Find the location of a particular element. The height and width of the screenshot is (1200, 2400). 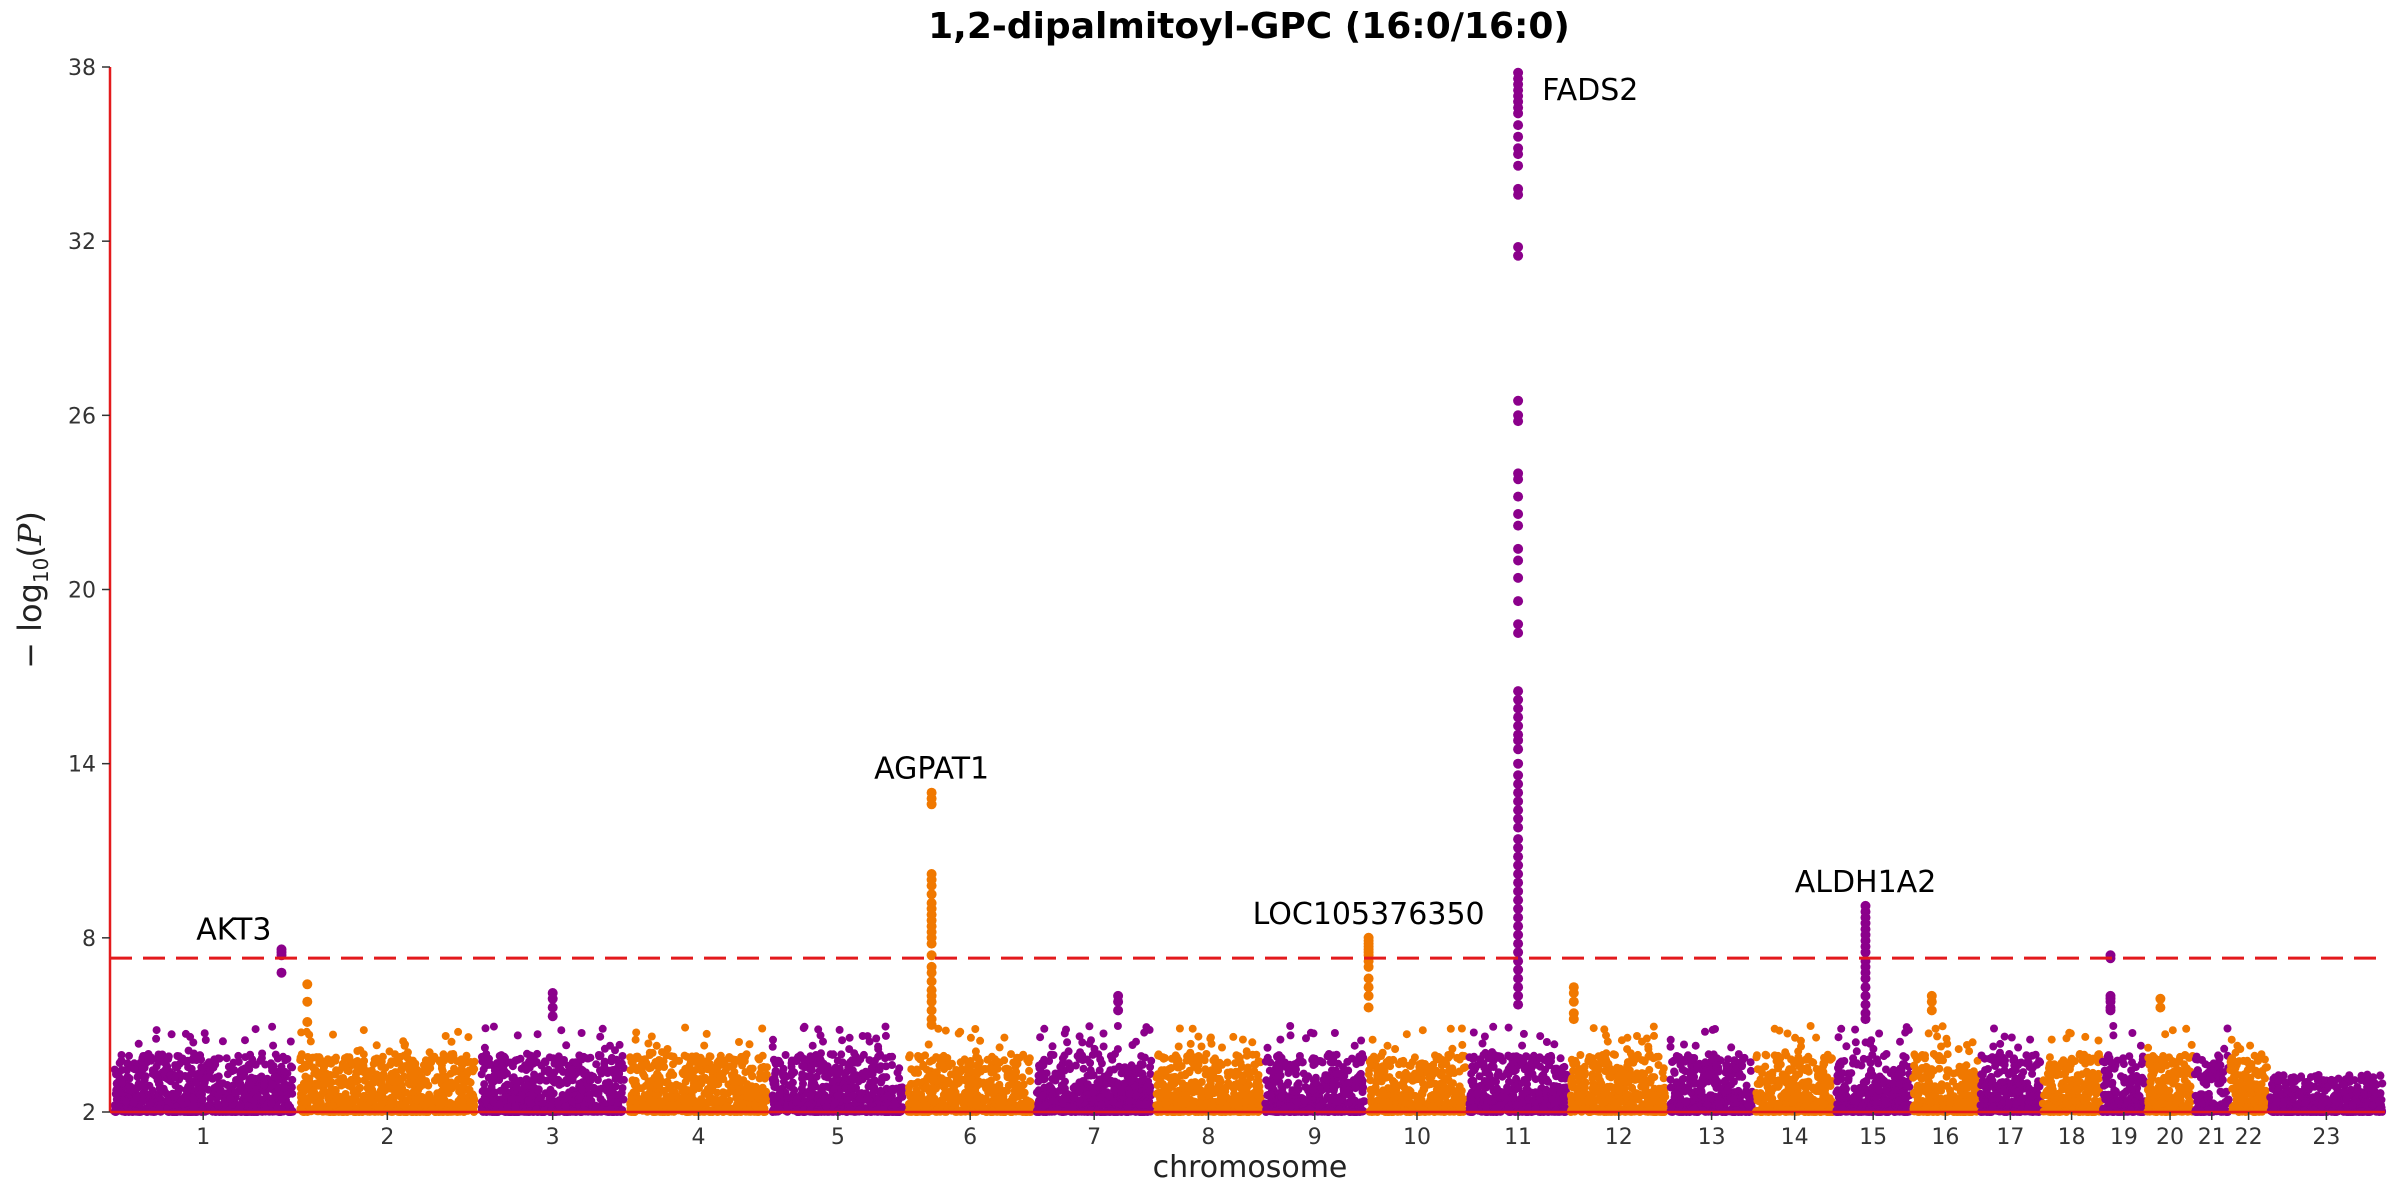

chromosome-4-points is located at coordinates (698, 1069).